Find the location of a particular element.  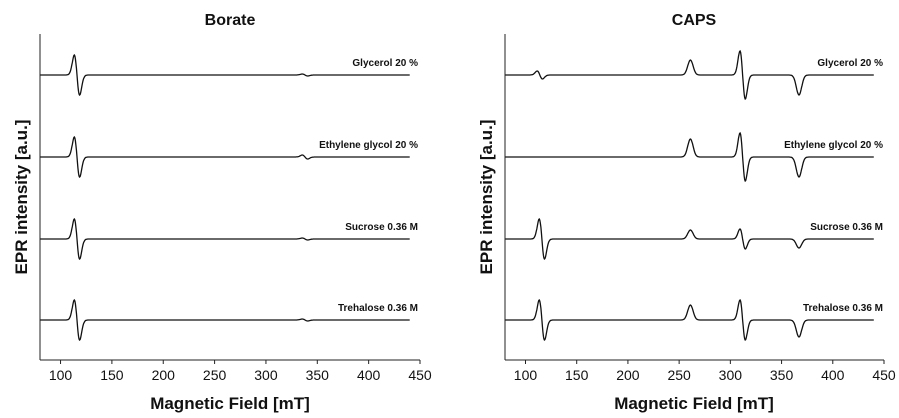

panel-title: Borate is located at coordinates (230, 20).